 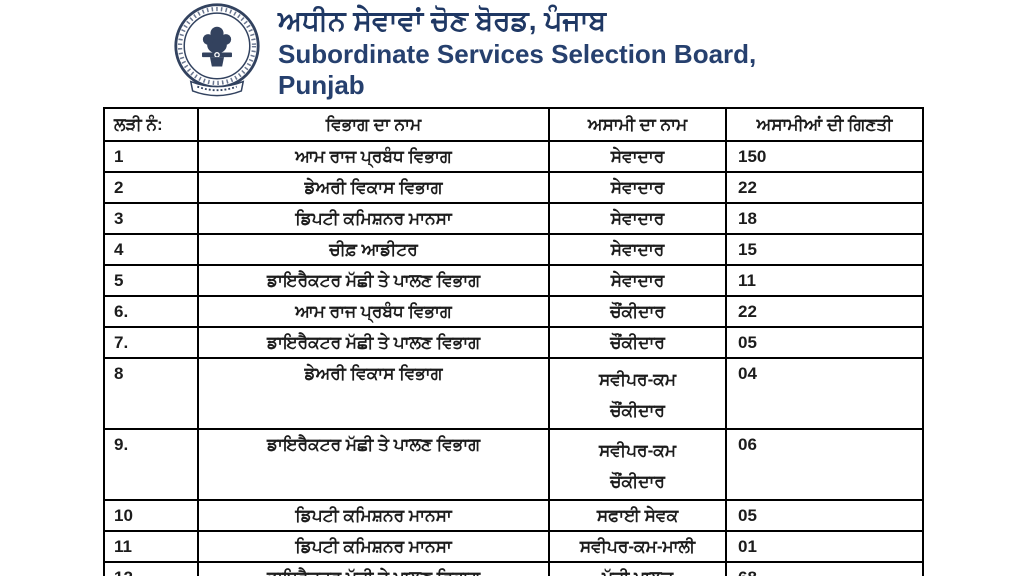 What do you see at coordinates (151, 280) in the screenshot?
I see `serial-cell: 5` at bounding box center [151, 280].